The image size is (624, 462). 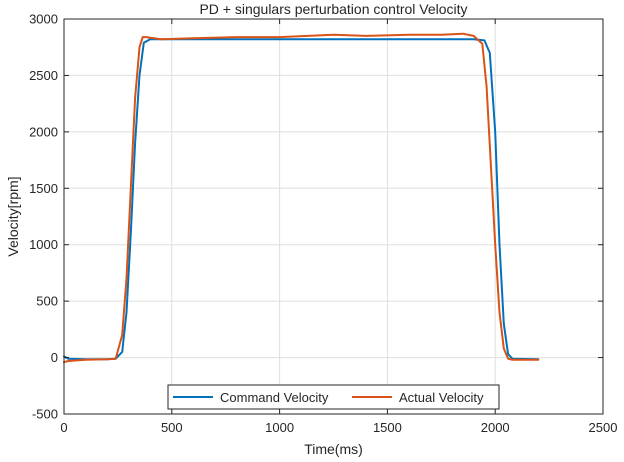 I want to click on y-tick-label: 500, so click(x=47, y=301).